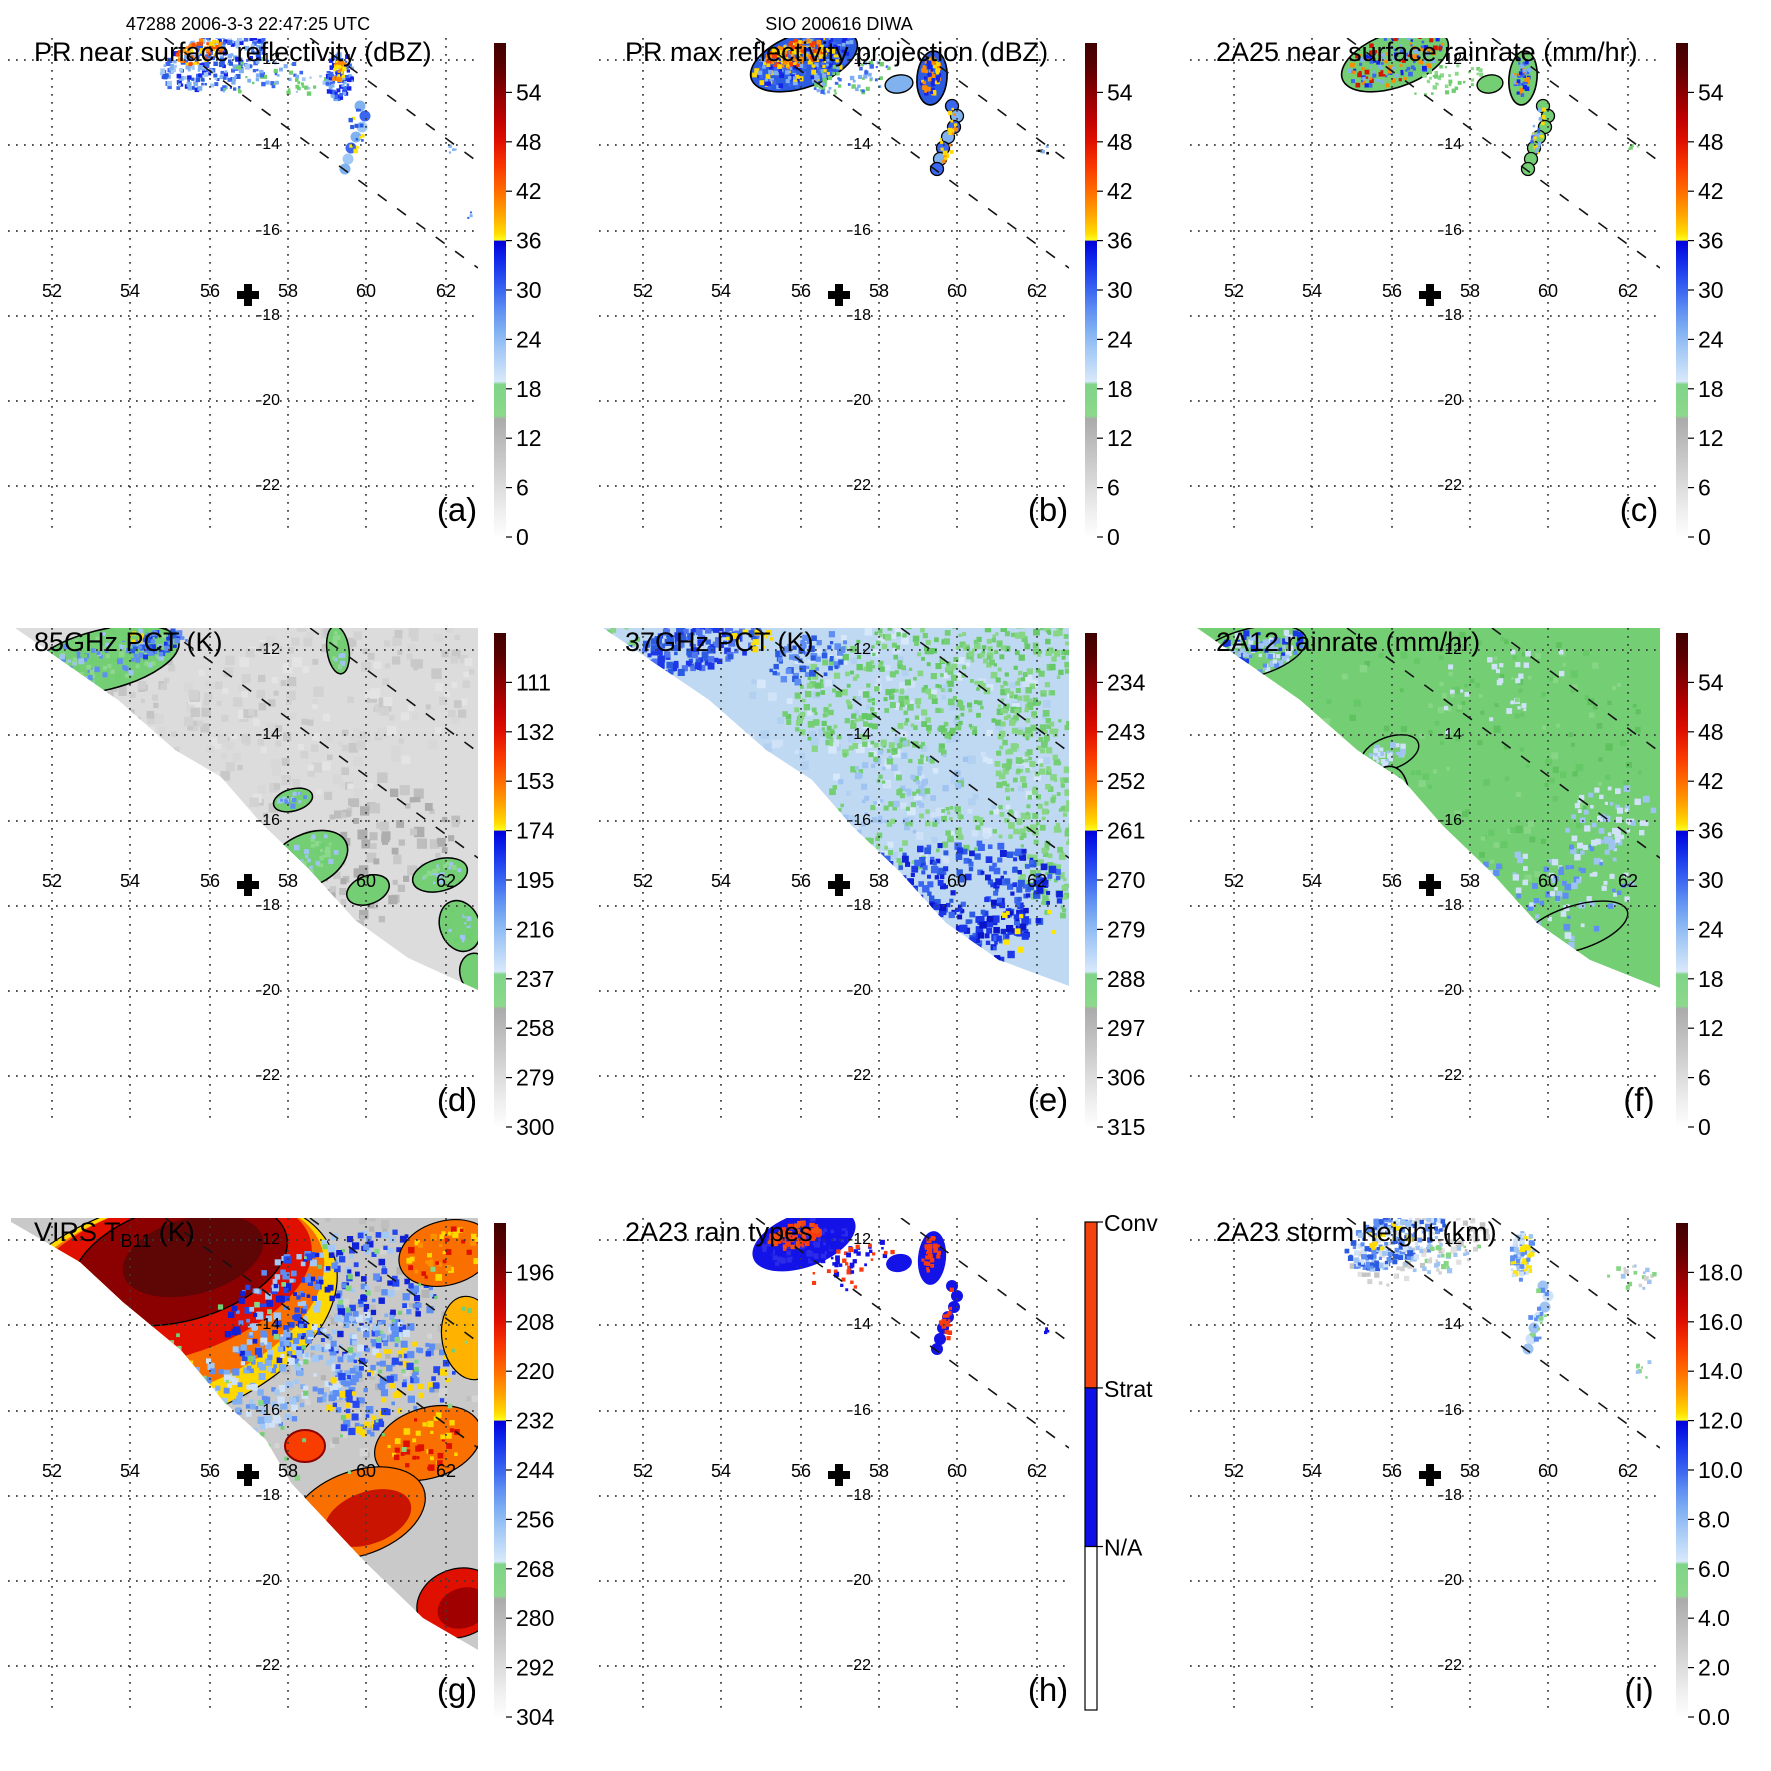 The image size is (1771, 1771). What do you see at coordinates (839, 885) in the screenshot?
I see `storm-center-marker` at bounding box center [839, 885].